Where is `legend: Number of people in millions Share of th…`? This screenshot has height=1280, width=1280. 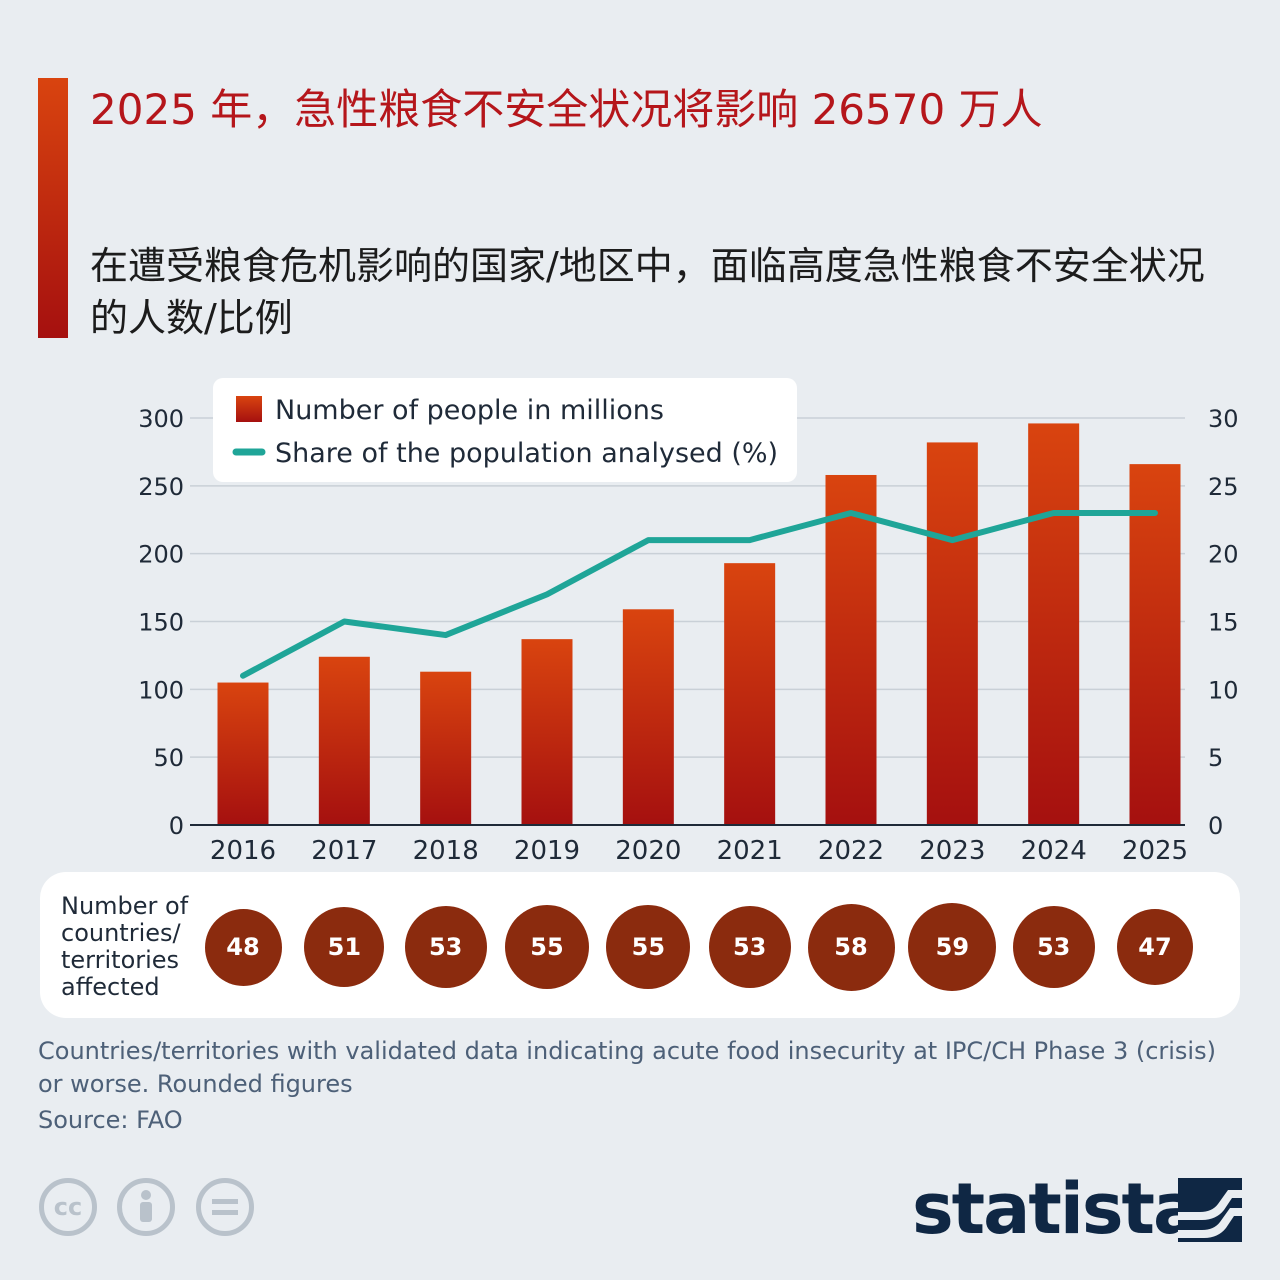
legend: Number of people in millions Share of th… is located at coordinates (505, 430).